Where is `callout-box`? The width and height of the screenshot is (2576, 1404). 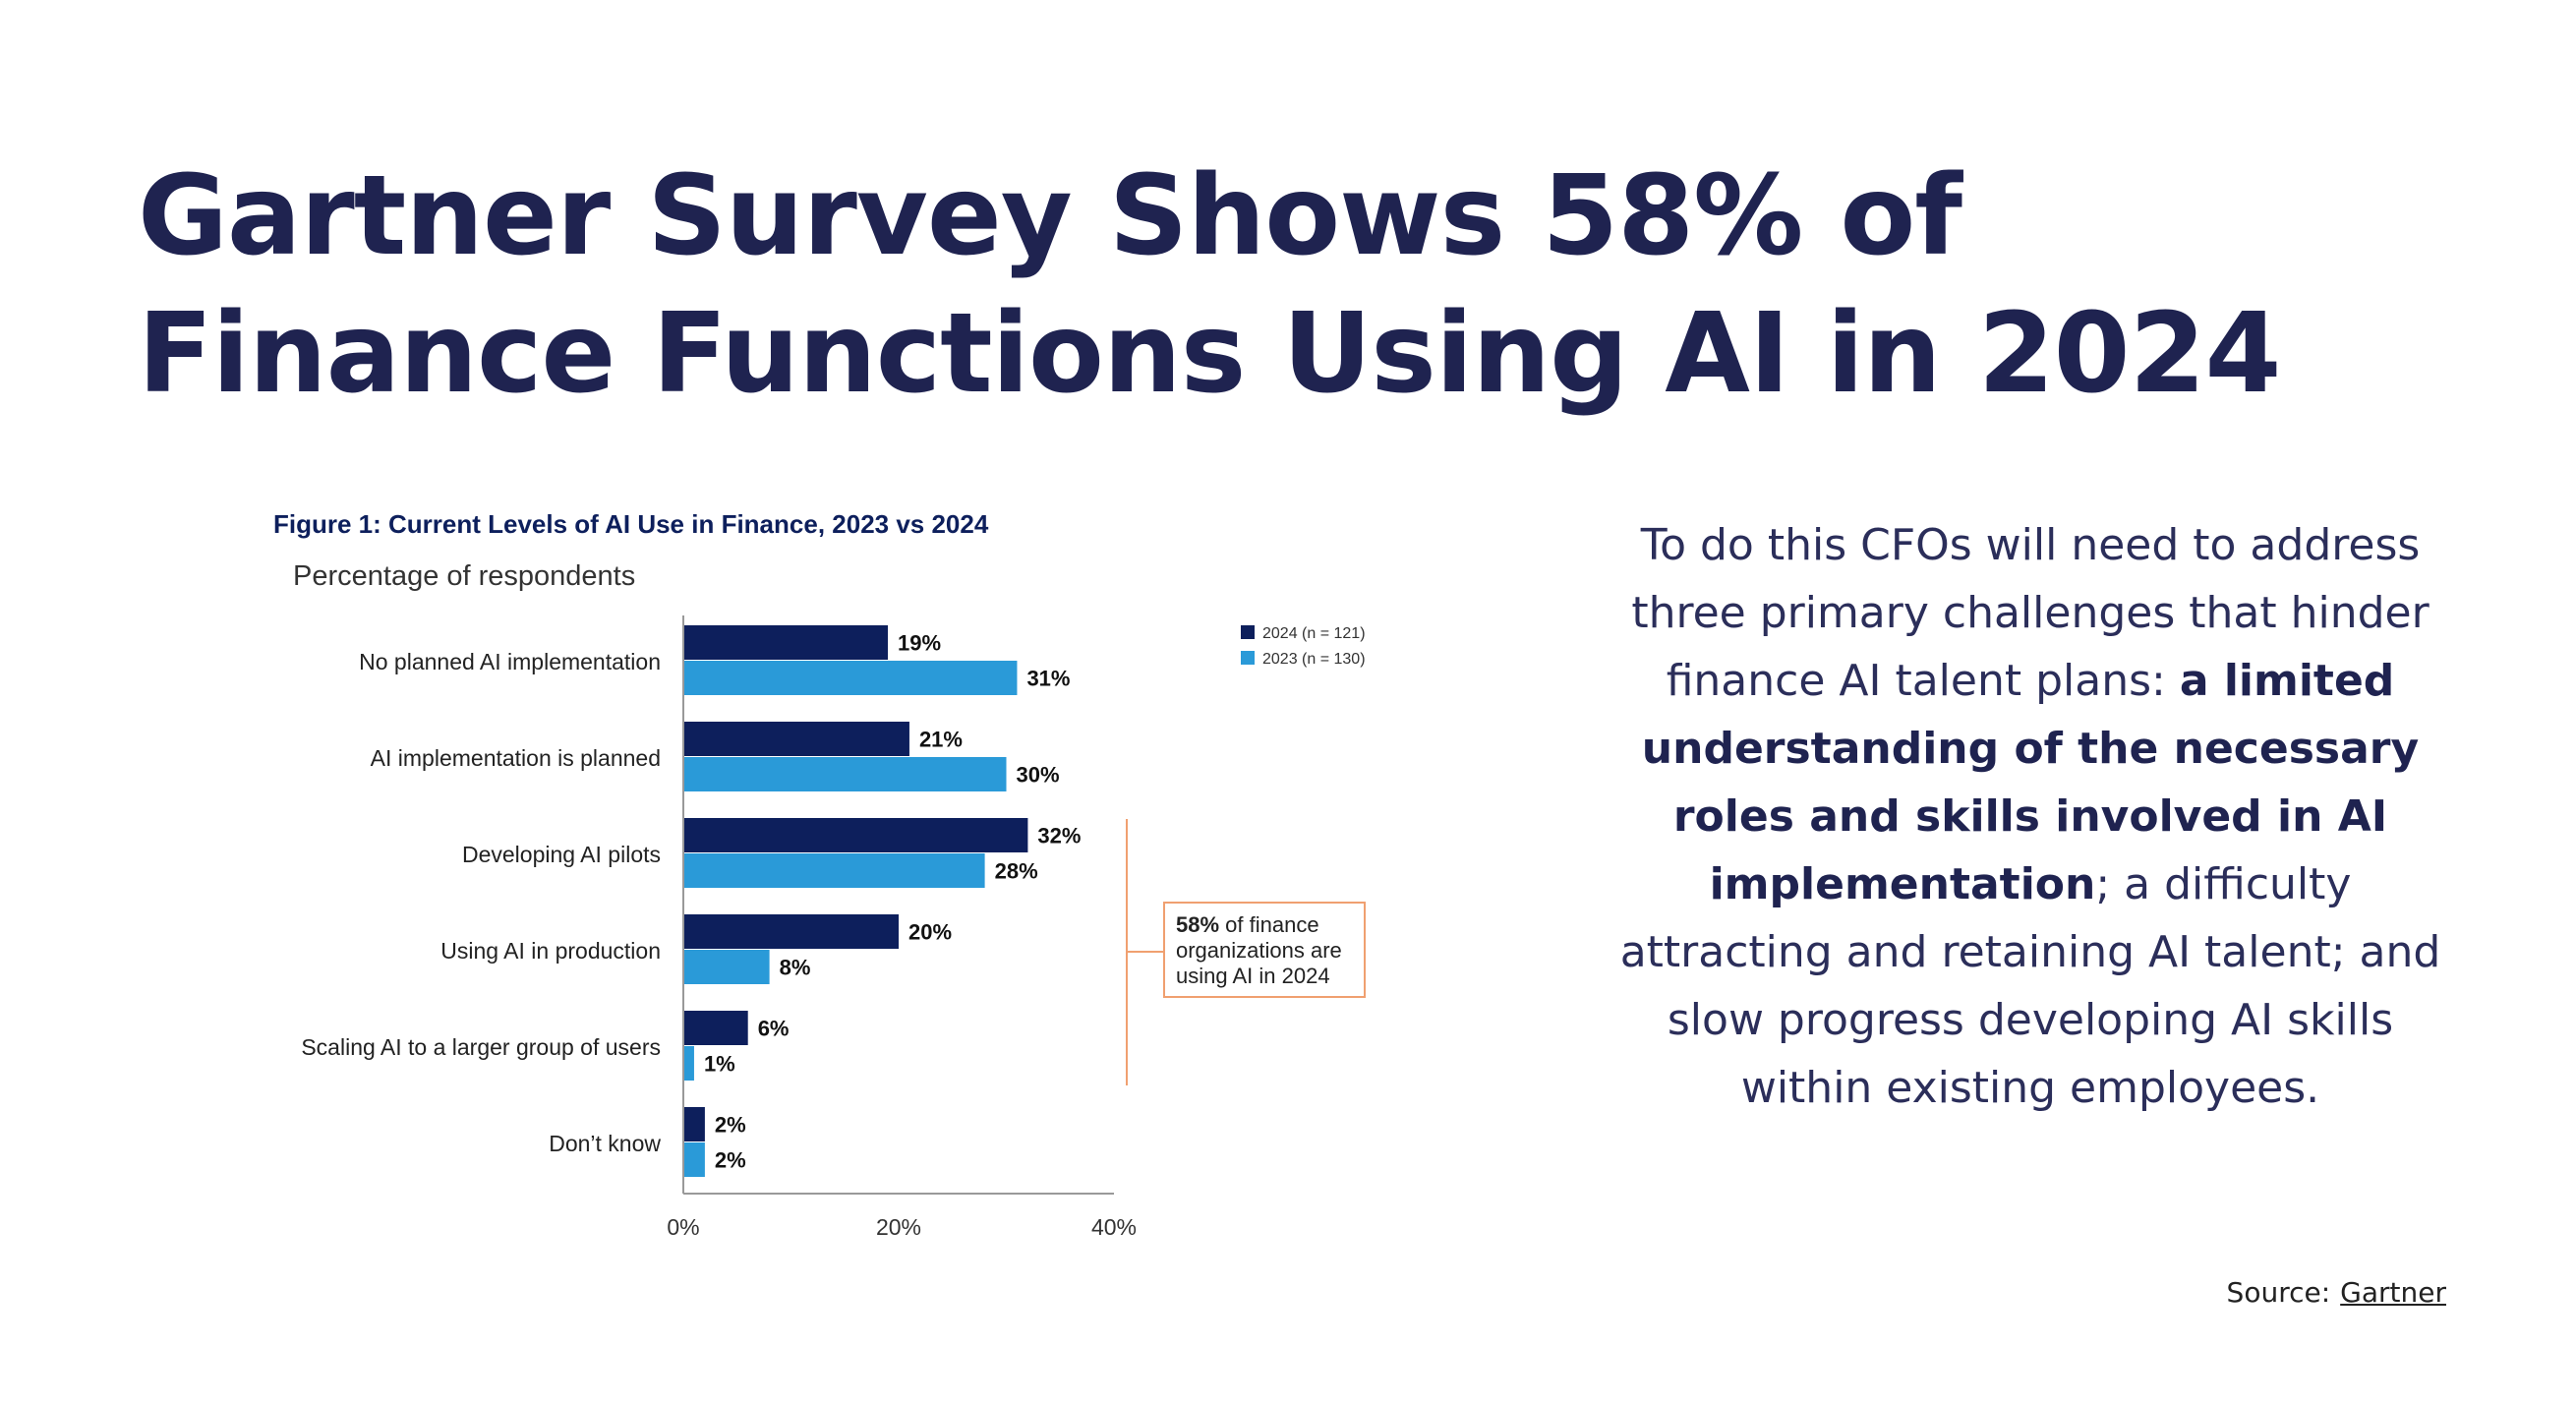 callout-box is located at coordinates (1264, 950).